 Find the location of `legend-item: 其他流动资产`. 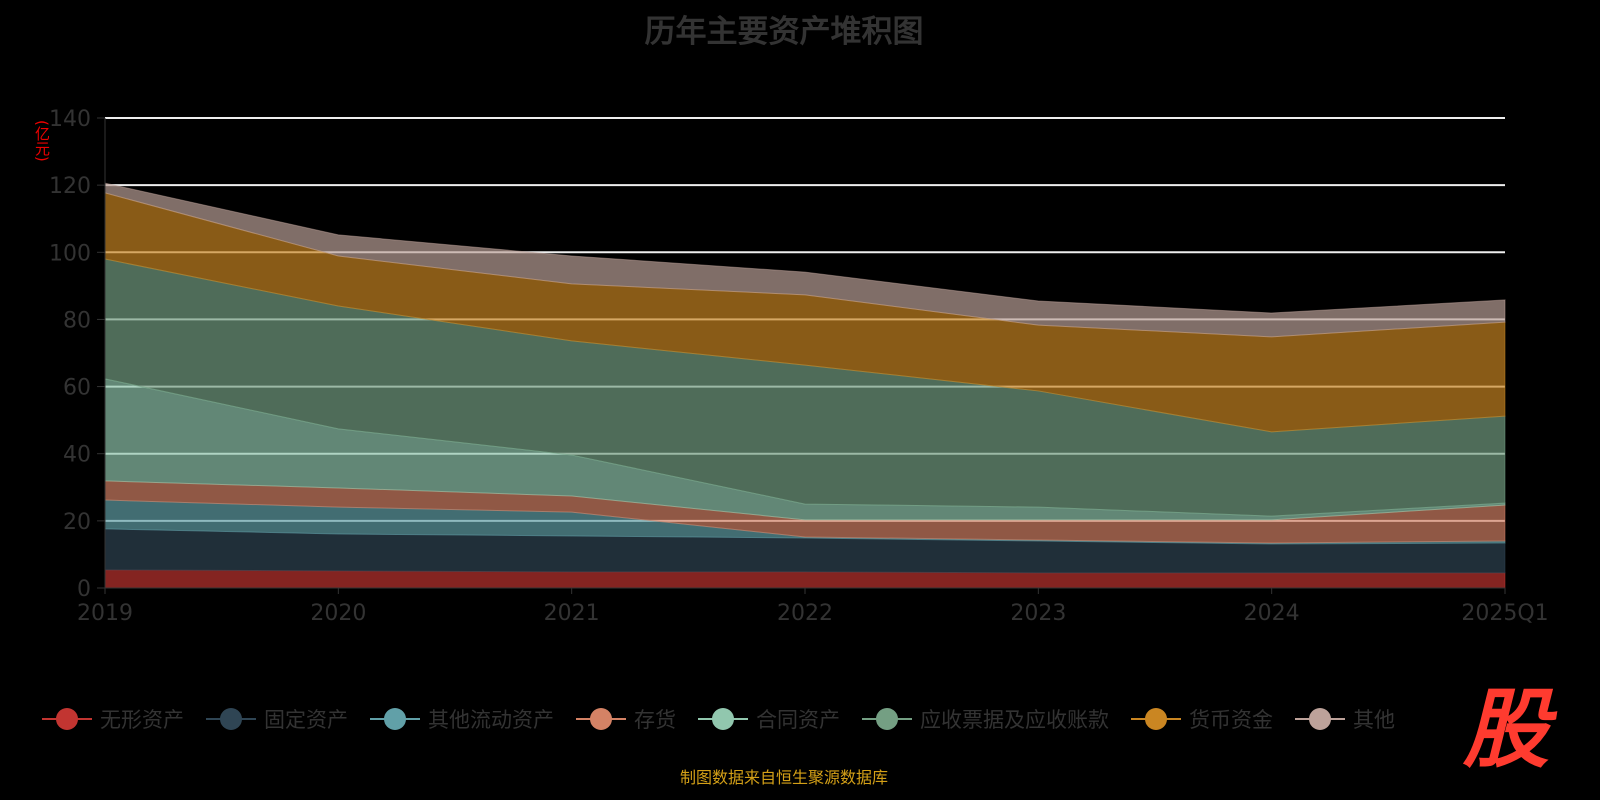

legend-item: 其他流动资产 is located at coordinates (462, 719).